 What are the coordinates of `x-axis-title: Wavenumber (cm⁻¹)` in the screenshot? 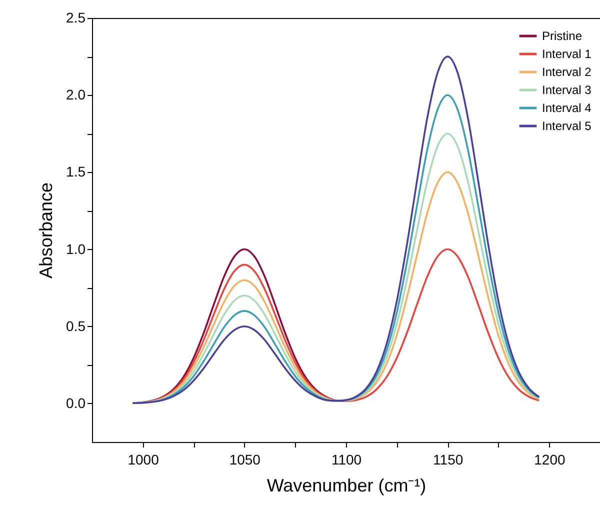 It's located at (346, 486).